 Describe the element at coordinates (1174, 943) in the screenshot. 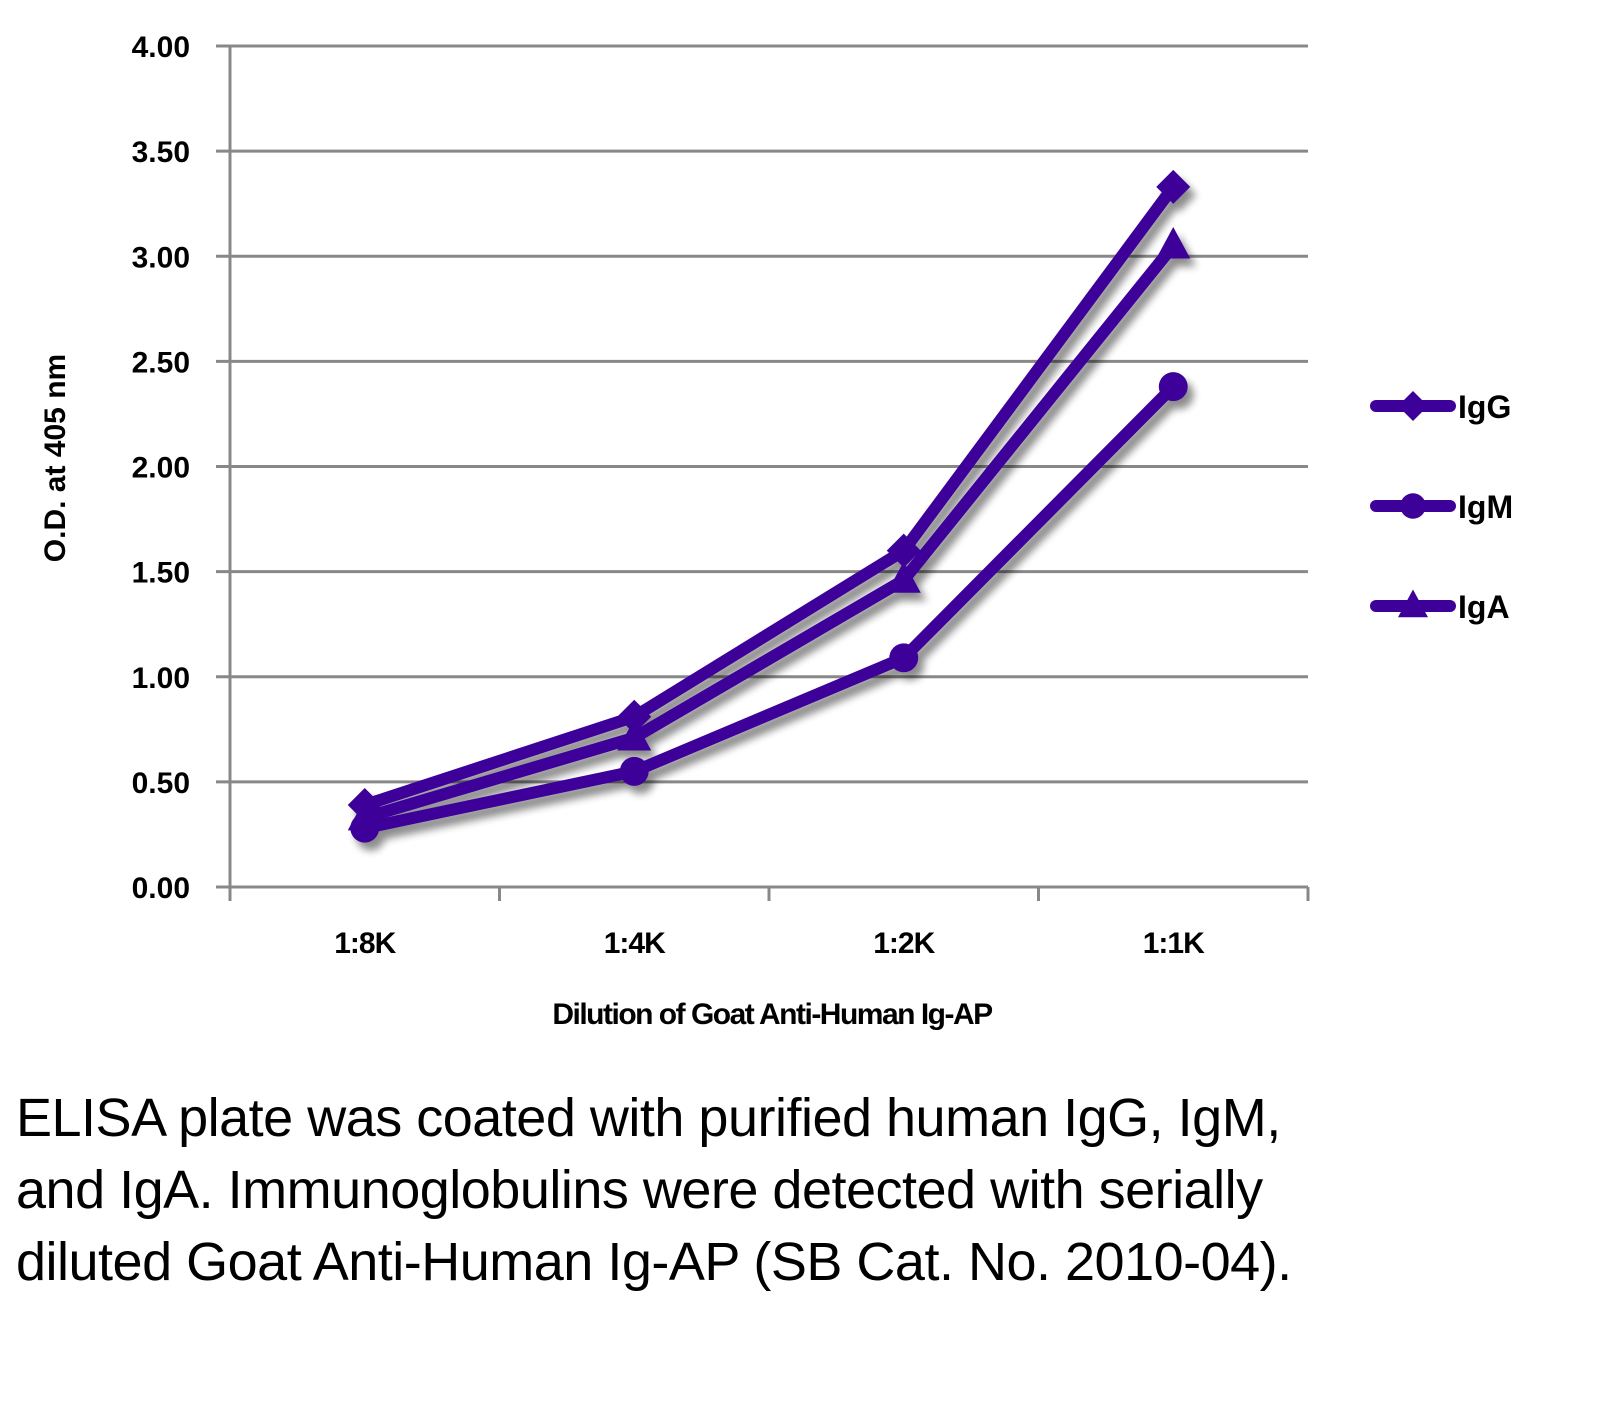

I see `x-tick-label: 1:1K` at that location.